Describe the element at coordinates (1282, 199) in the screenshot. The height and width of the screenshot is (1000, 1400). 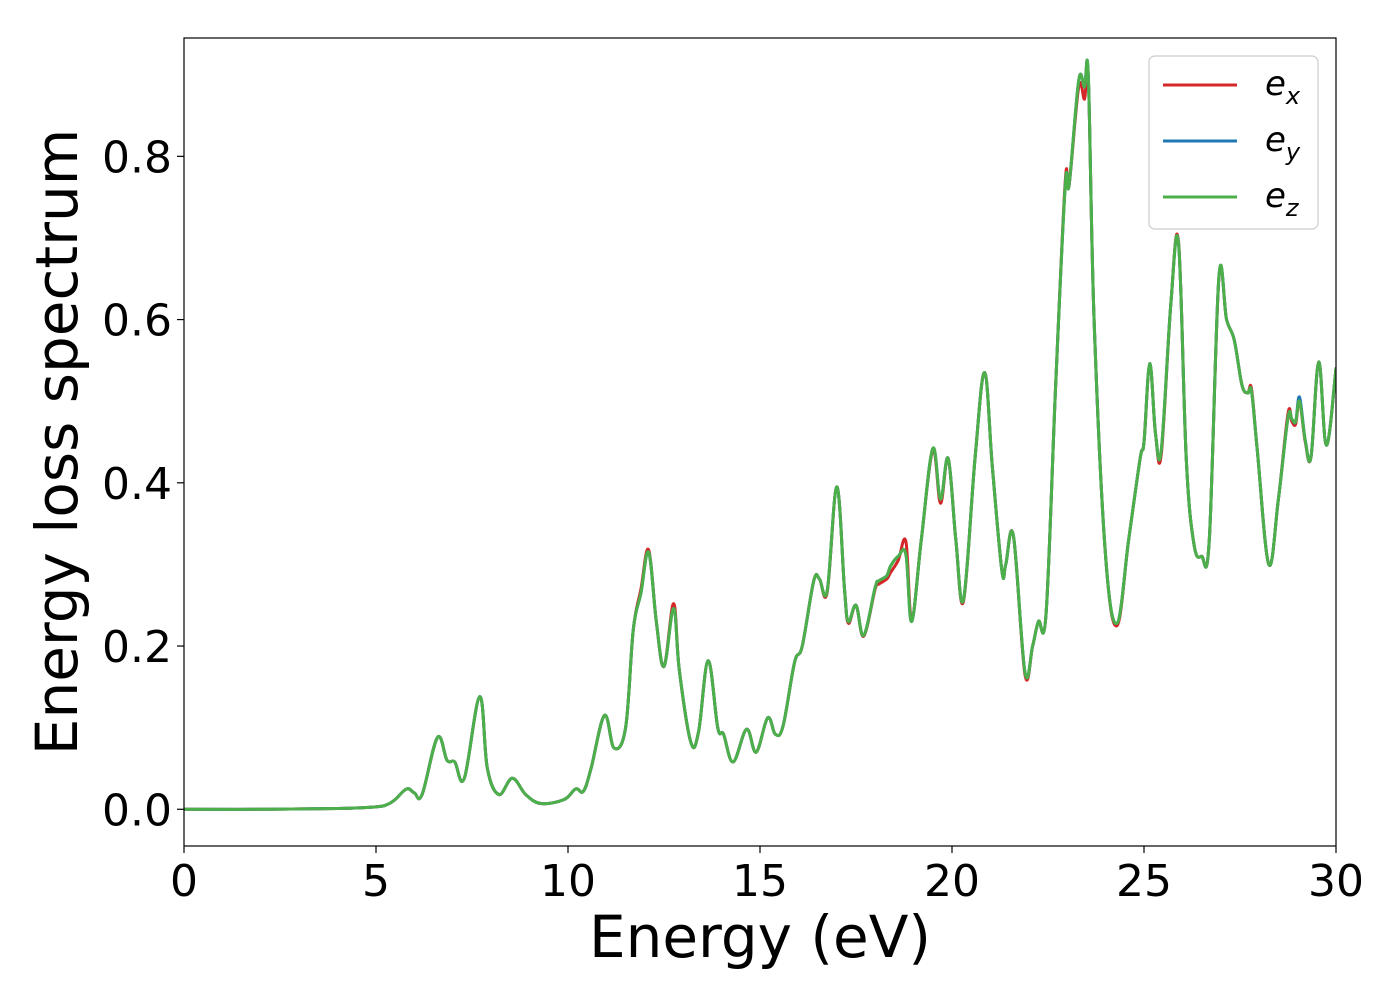
I see `legend-label-ez: ez` at that location.